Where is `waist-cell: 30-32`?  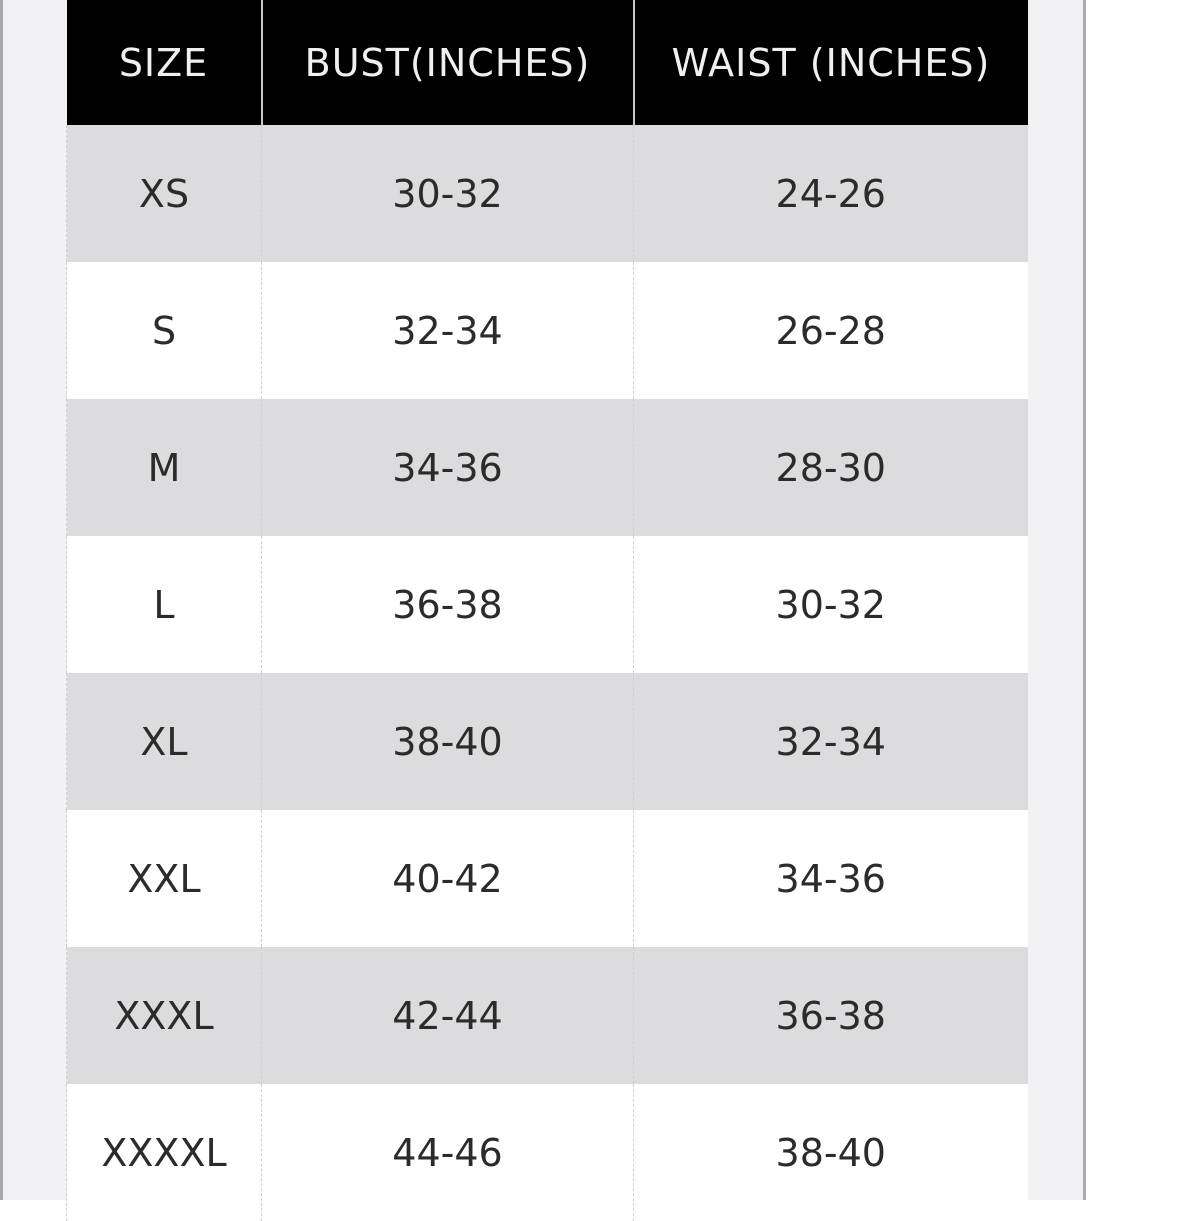 waist-cell: 30-32 is located at coordinates (830, 604).